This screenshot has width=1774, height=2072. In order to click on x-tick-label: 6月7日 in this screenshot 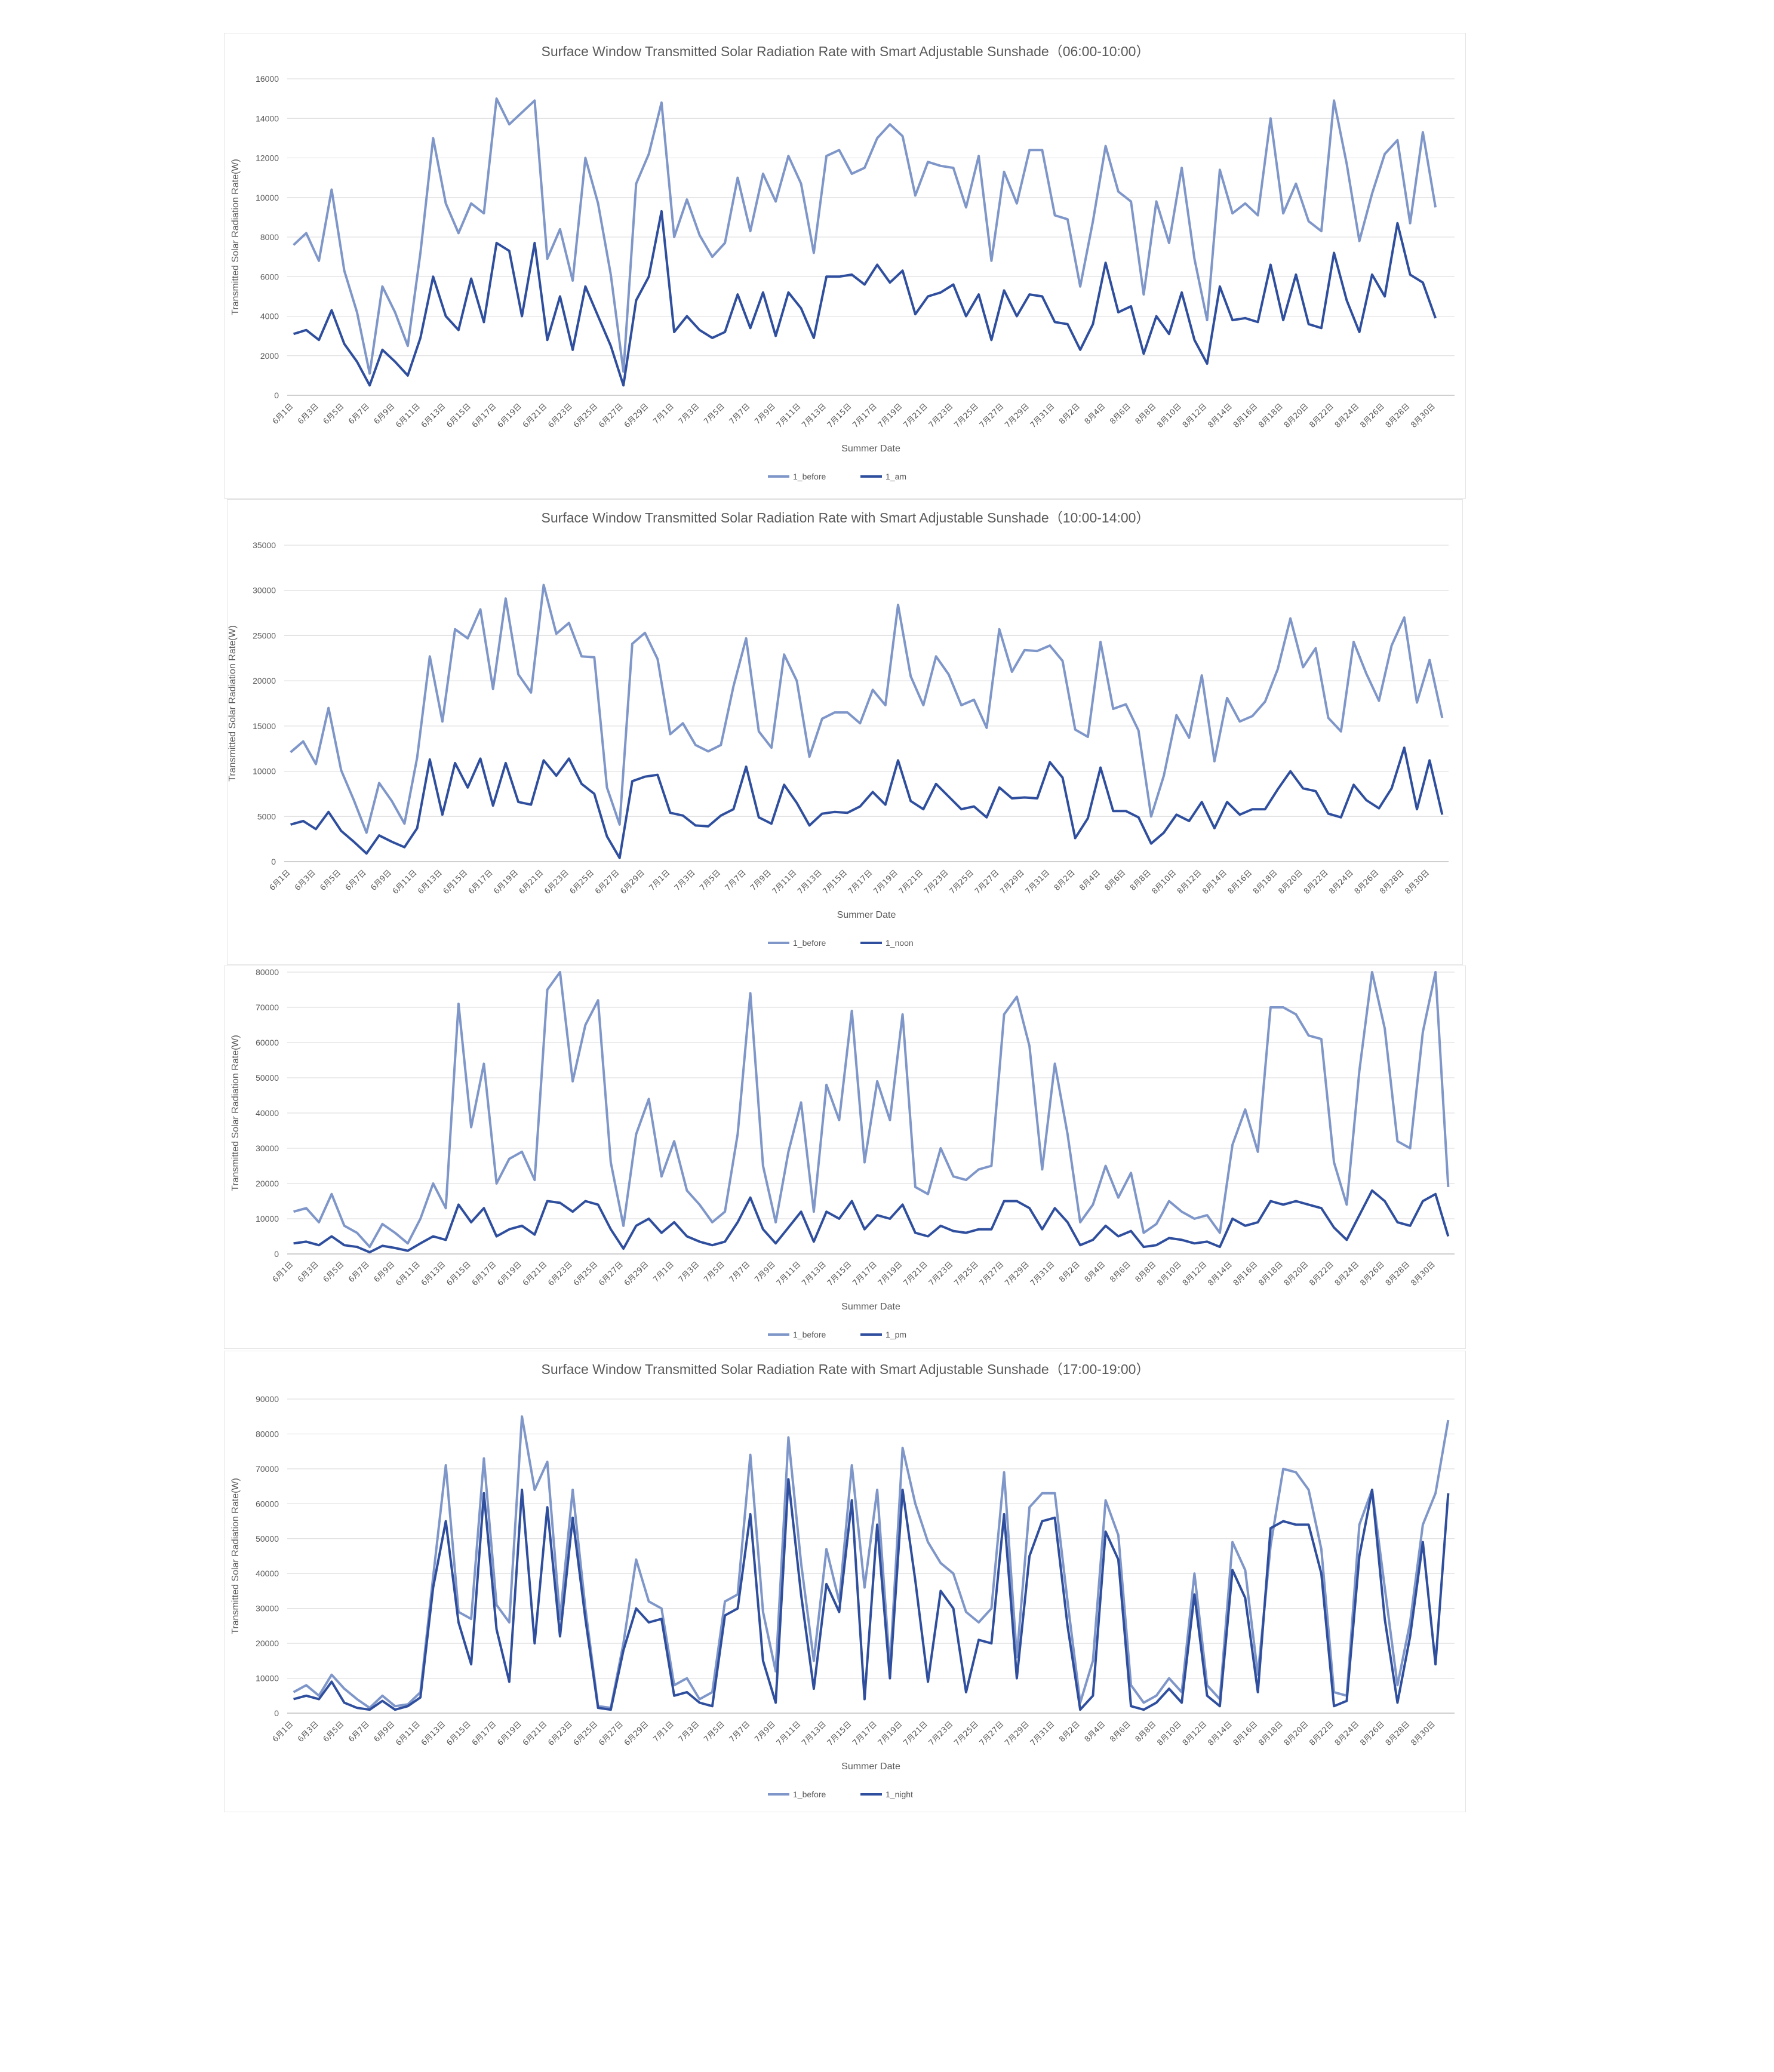, I will do `click(359, 1732)`.